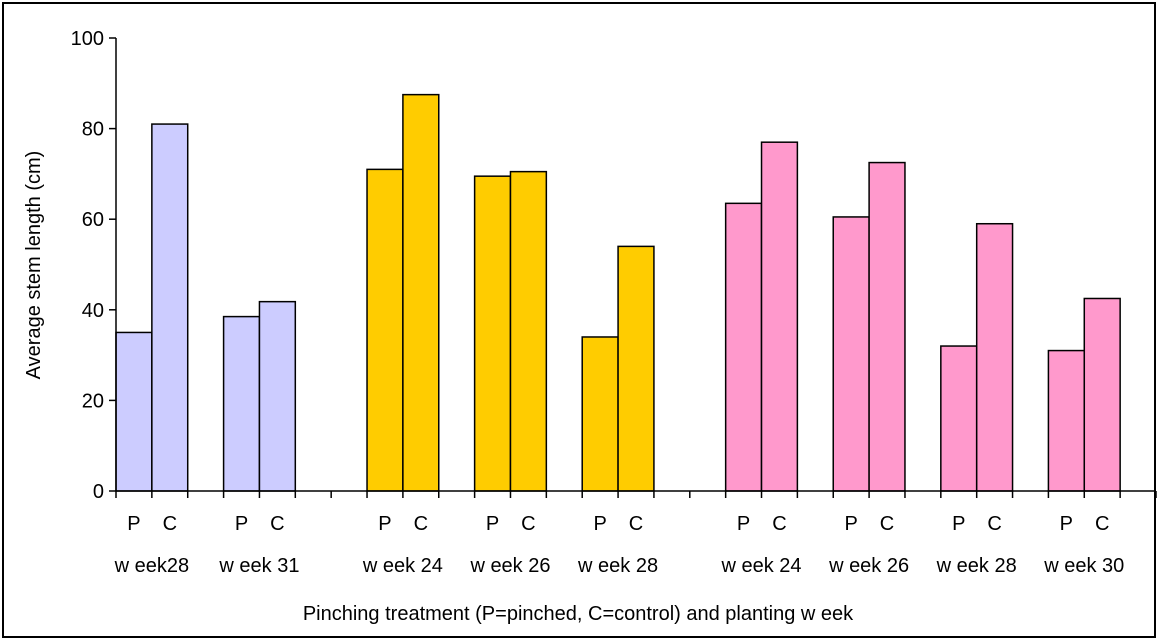 The image size is (1160, 642). What do you see at coordinates (34, 265) in the screenshot?
I see `y-axis-title: Average stem length (cm)` at bounding box center [34, 265].